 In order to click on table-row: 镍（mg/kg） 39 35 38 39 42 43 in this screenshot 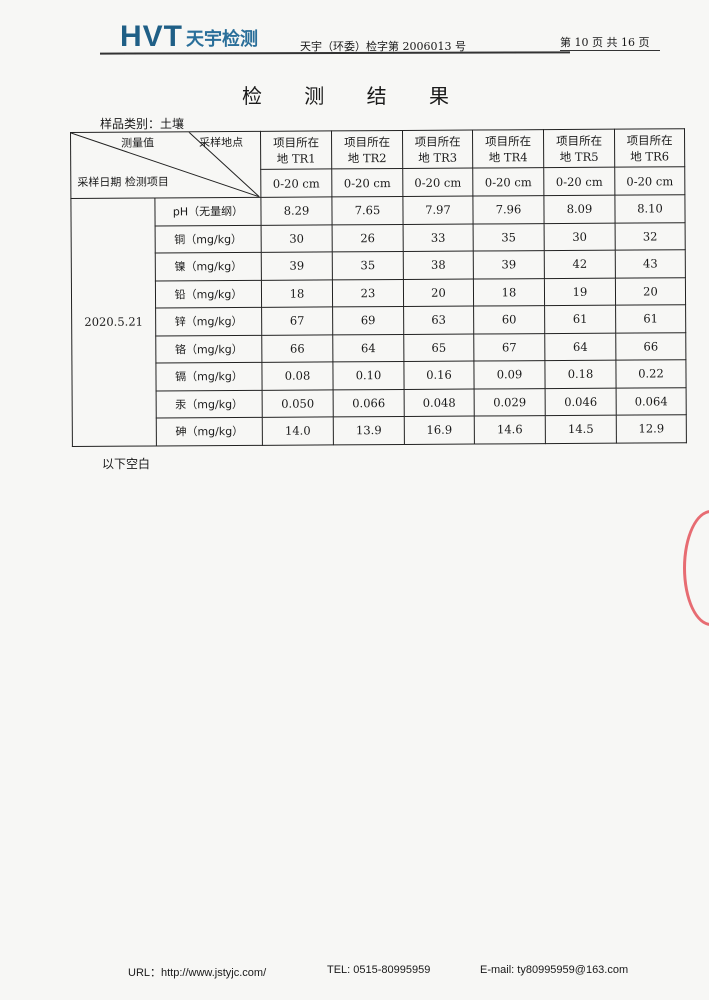, I will do `click(378, 265)`.